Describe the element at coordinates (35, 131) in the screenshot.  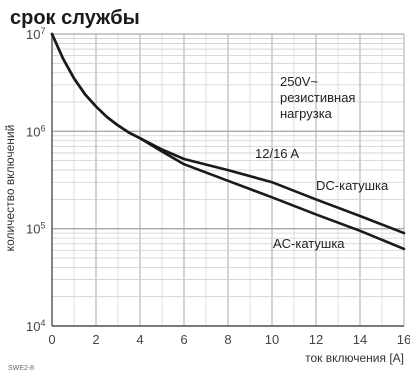
I see `y-tick-label: 10⁶` at that location.